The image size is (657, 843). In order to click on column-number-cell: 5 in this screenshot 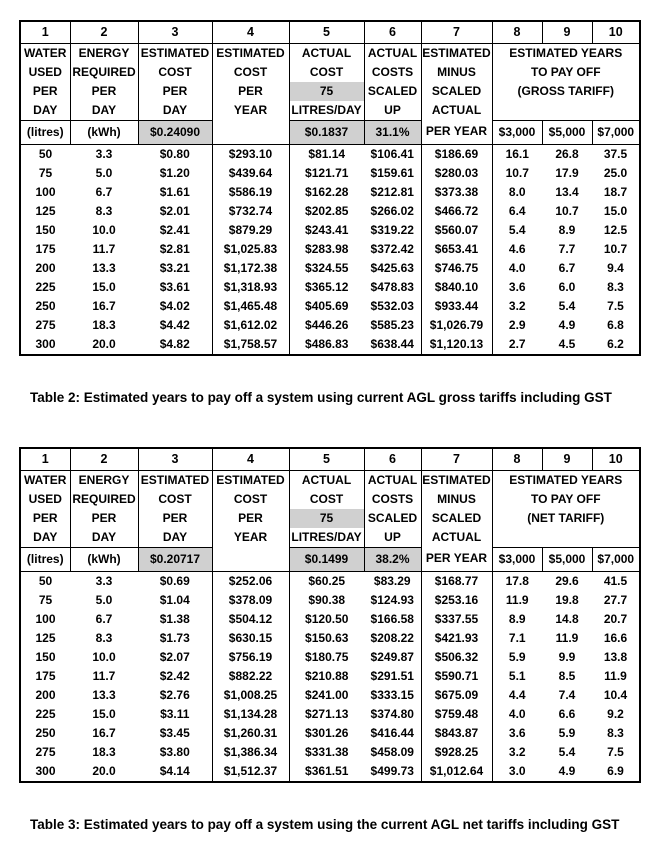, I will do `click(326, 459)`.